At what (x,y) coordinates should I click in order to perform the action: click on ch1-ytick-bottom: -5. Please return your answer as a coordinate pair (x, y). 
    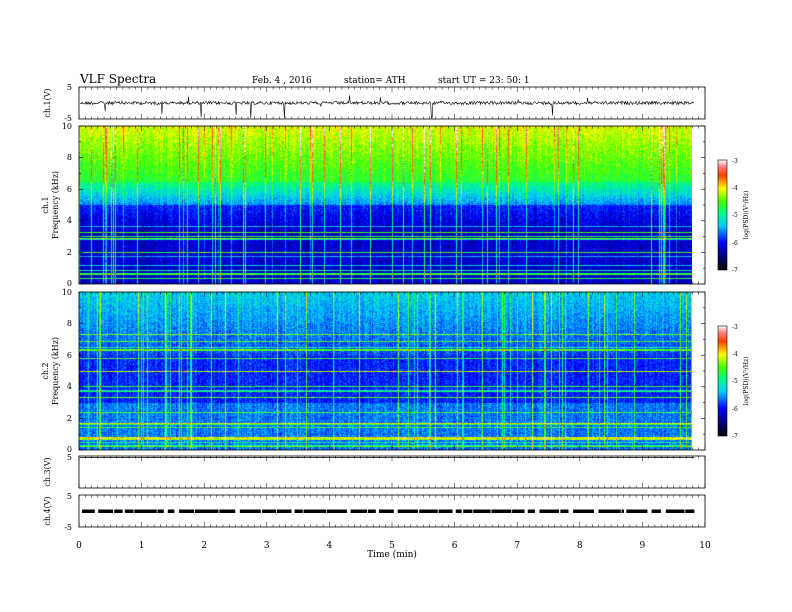
    Looking at the image, I should click on (68, 118).